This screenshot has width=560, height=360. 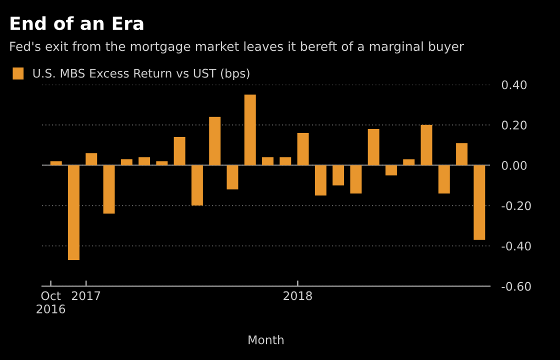 What do you see at coordinates (77, 23) in the screenshot?
I see `chart-title: End of an Era` at bounding box center [77, 23].